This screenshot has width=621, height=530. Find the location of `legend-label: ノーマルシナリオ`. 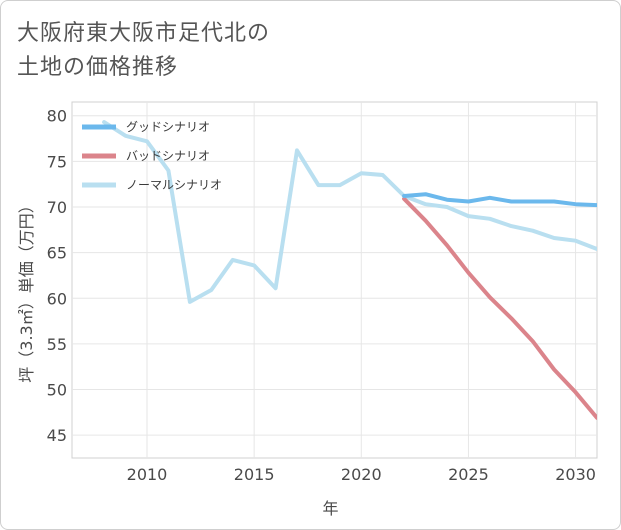

legend-label: ノーマルシナリオ is located at coordinates (174, 185).